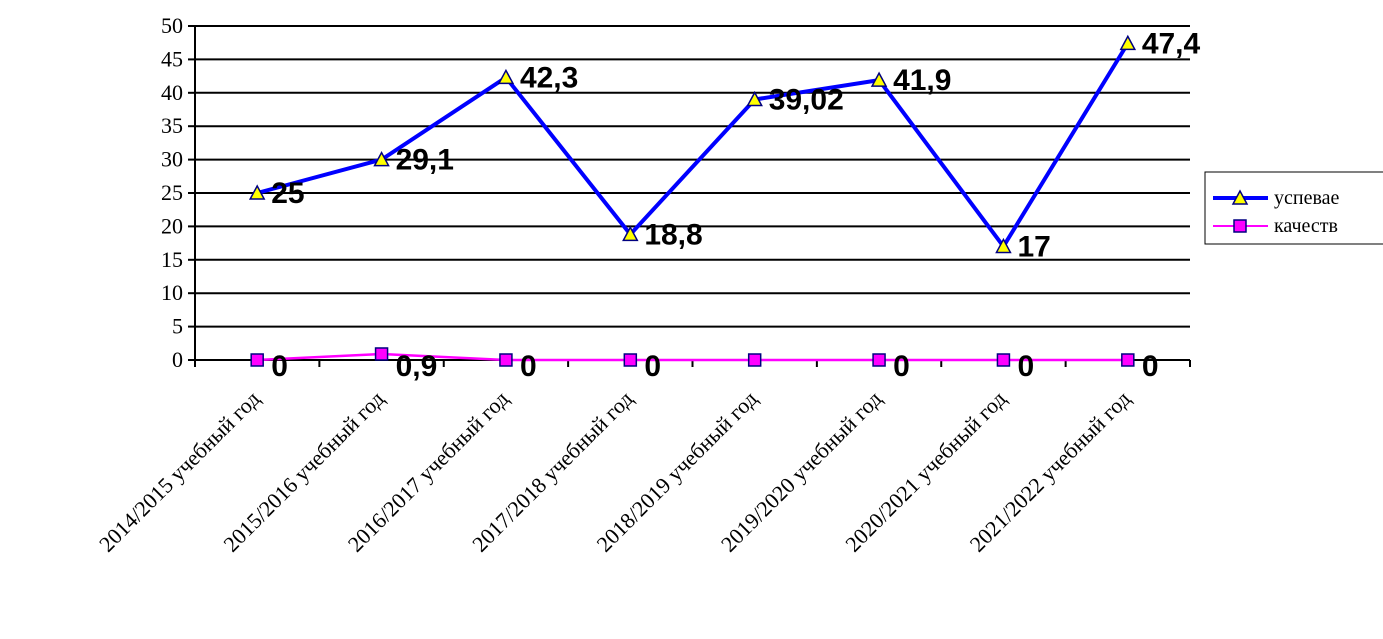 This screenshot has width=1383, height=639. What do you see at coordinates (417, 366) in the screenshot?
I see `data-label: 0,9` at bounding box center [417, 366].